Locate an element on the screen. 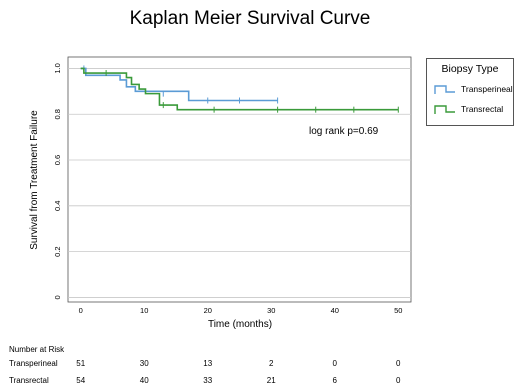 This screenshot has height=388, width=520. x-tick-label: 20 is located at coordinates (208, 310).